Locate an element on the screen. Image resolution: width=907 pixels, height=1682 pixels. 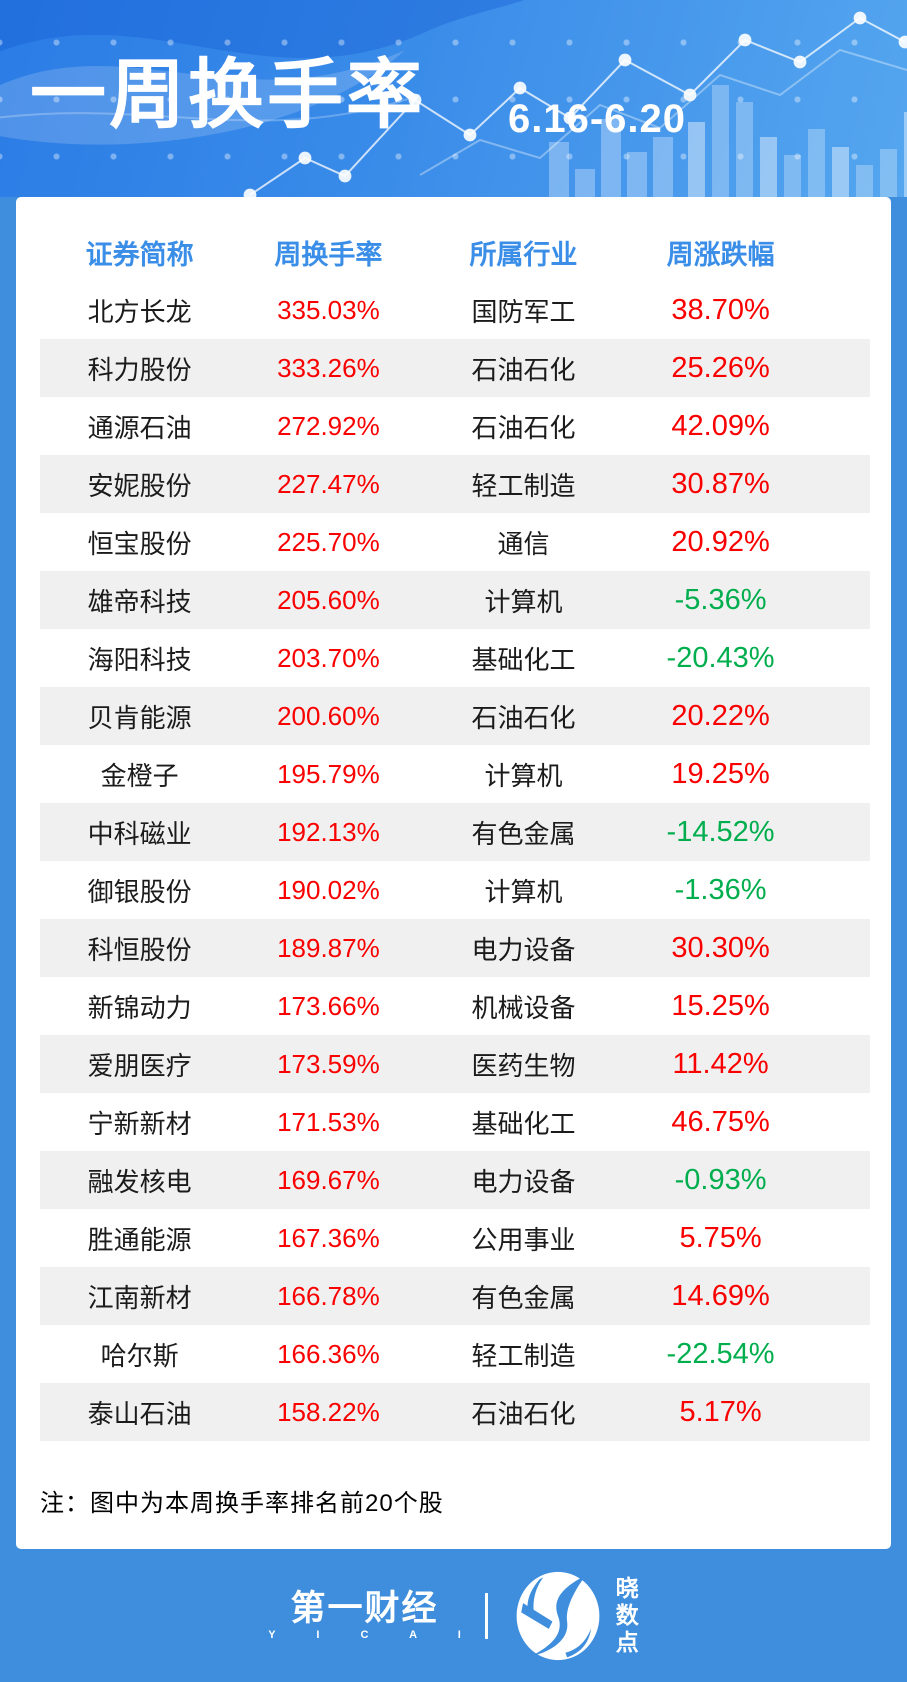
change-value: 15.25% is located at coordinates (720, 1005).